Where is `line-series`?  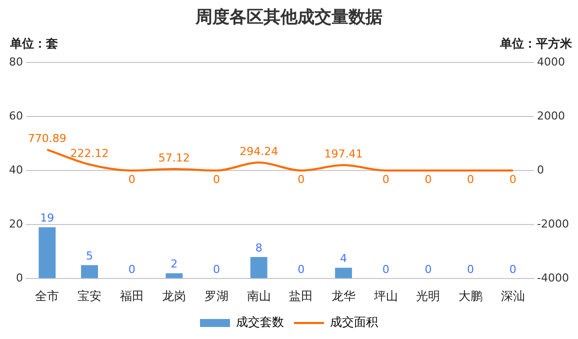 line-series is located at coordinates (280, 160).